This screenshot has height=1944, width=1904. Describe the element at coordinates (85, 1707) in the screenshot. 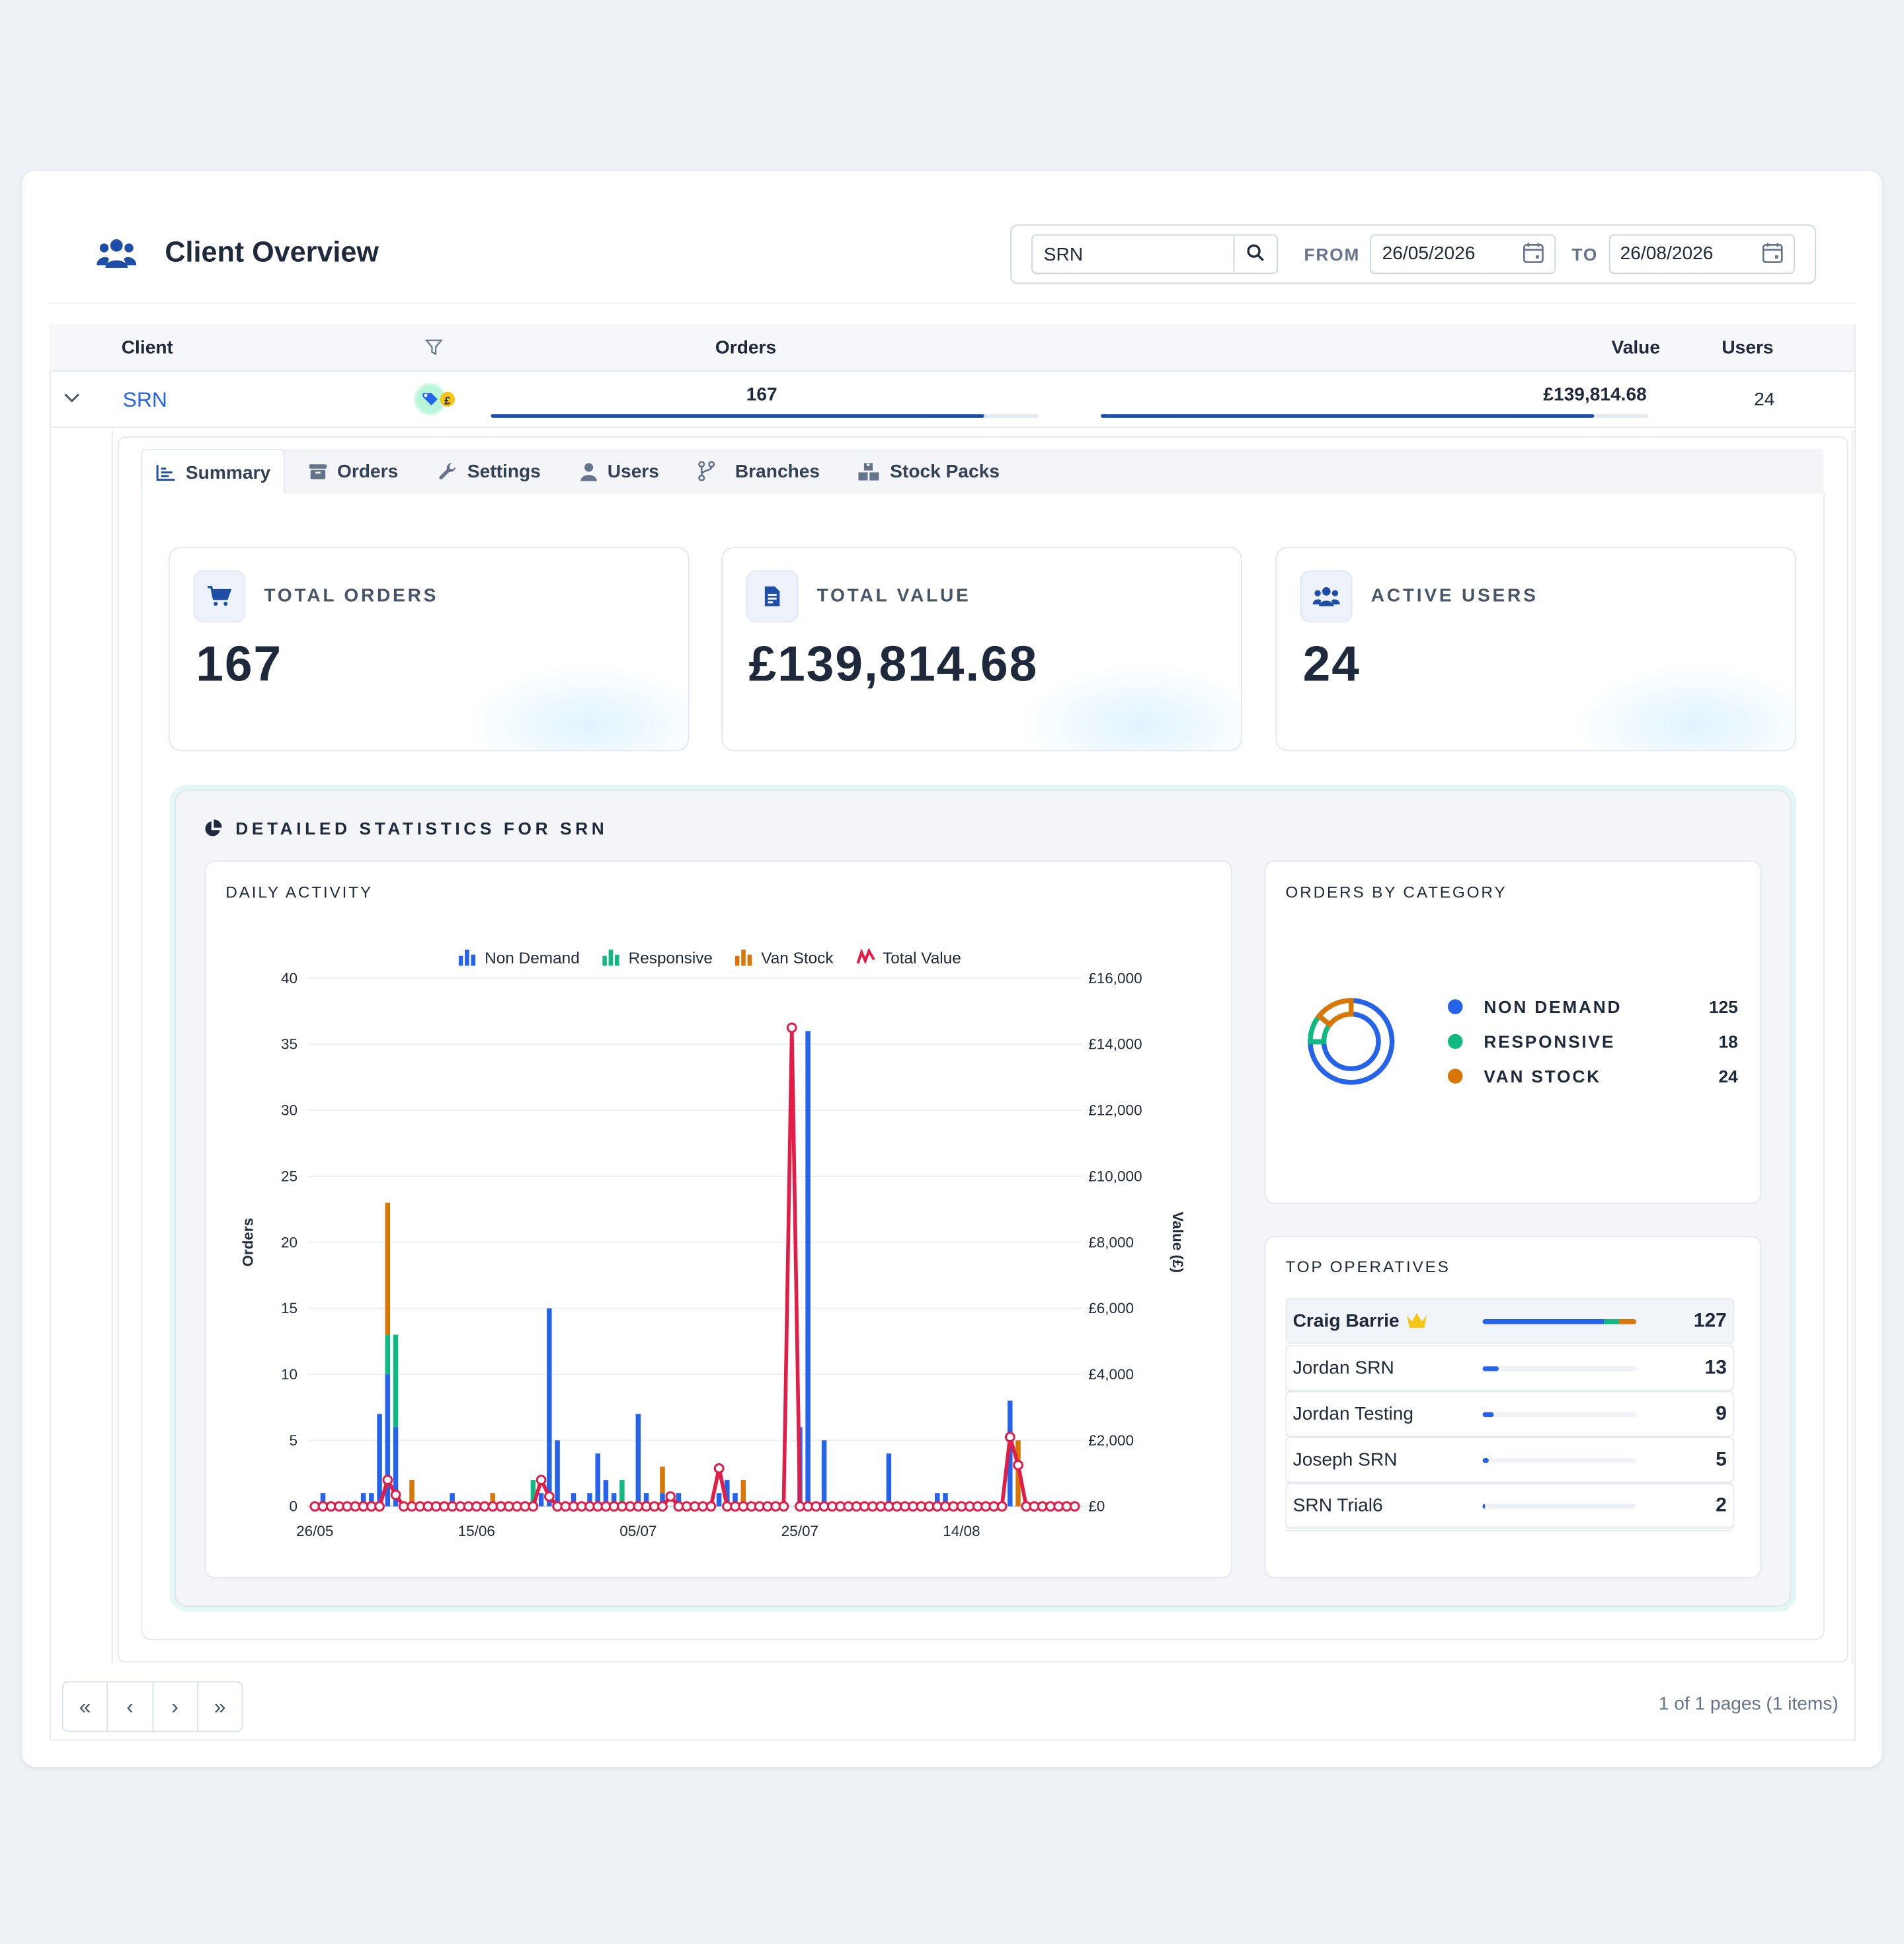

I see `pager-first-button: «` at that location.